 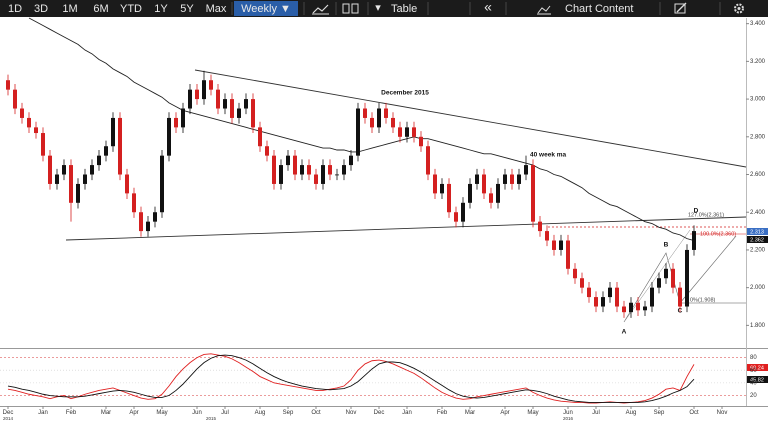 I want to click on candle-icon-b, so click(x=355, y=8).